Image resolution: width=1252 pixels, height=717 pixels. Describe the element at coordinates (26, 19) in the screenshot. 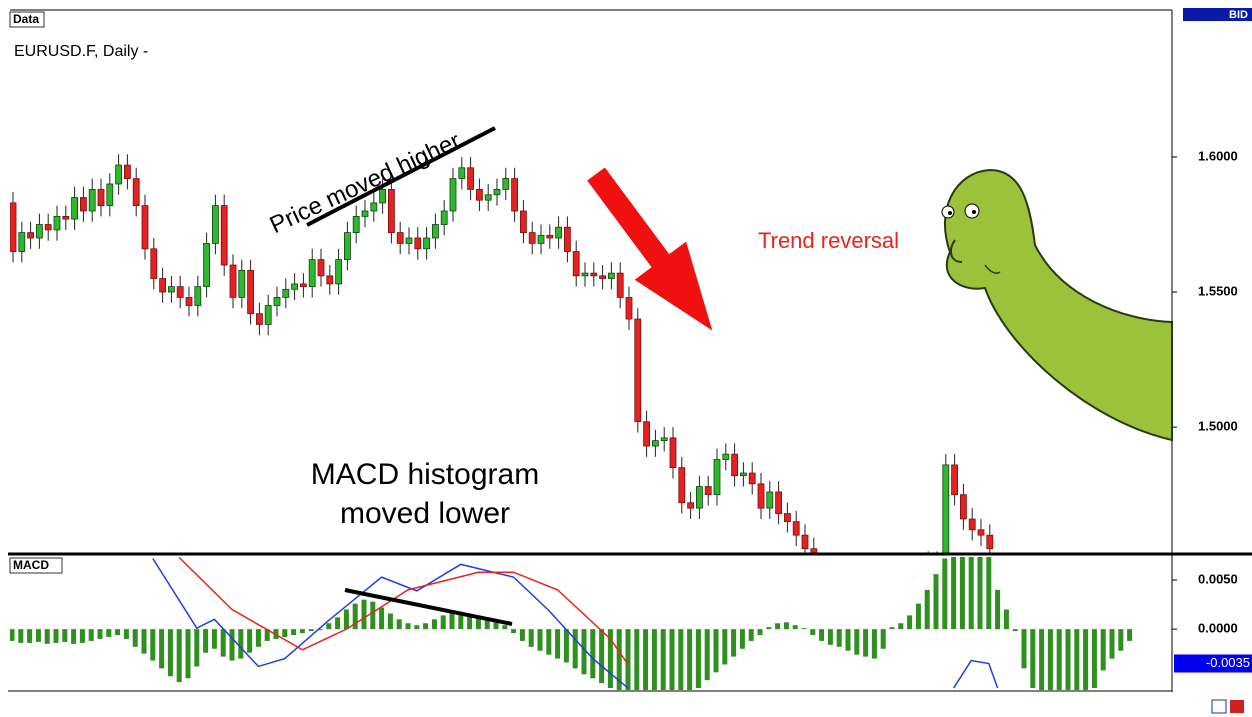

I see `panel-label: Data` at that location.